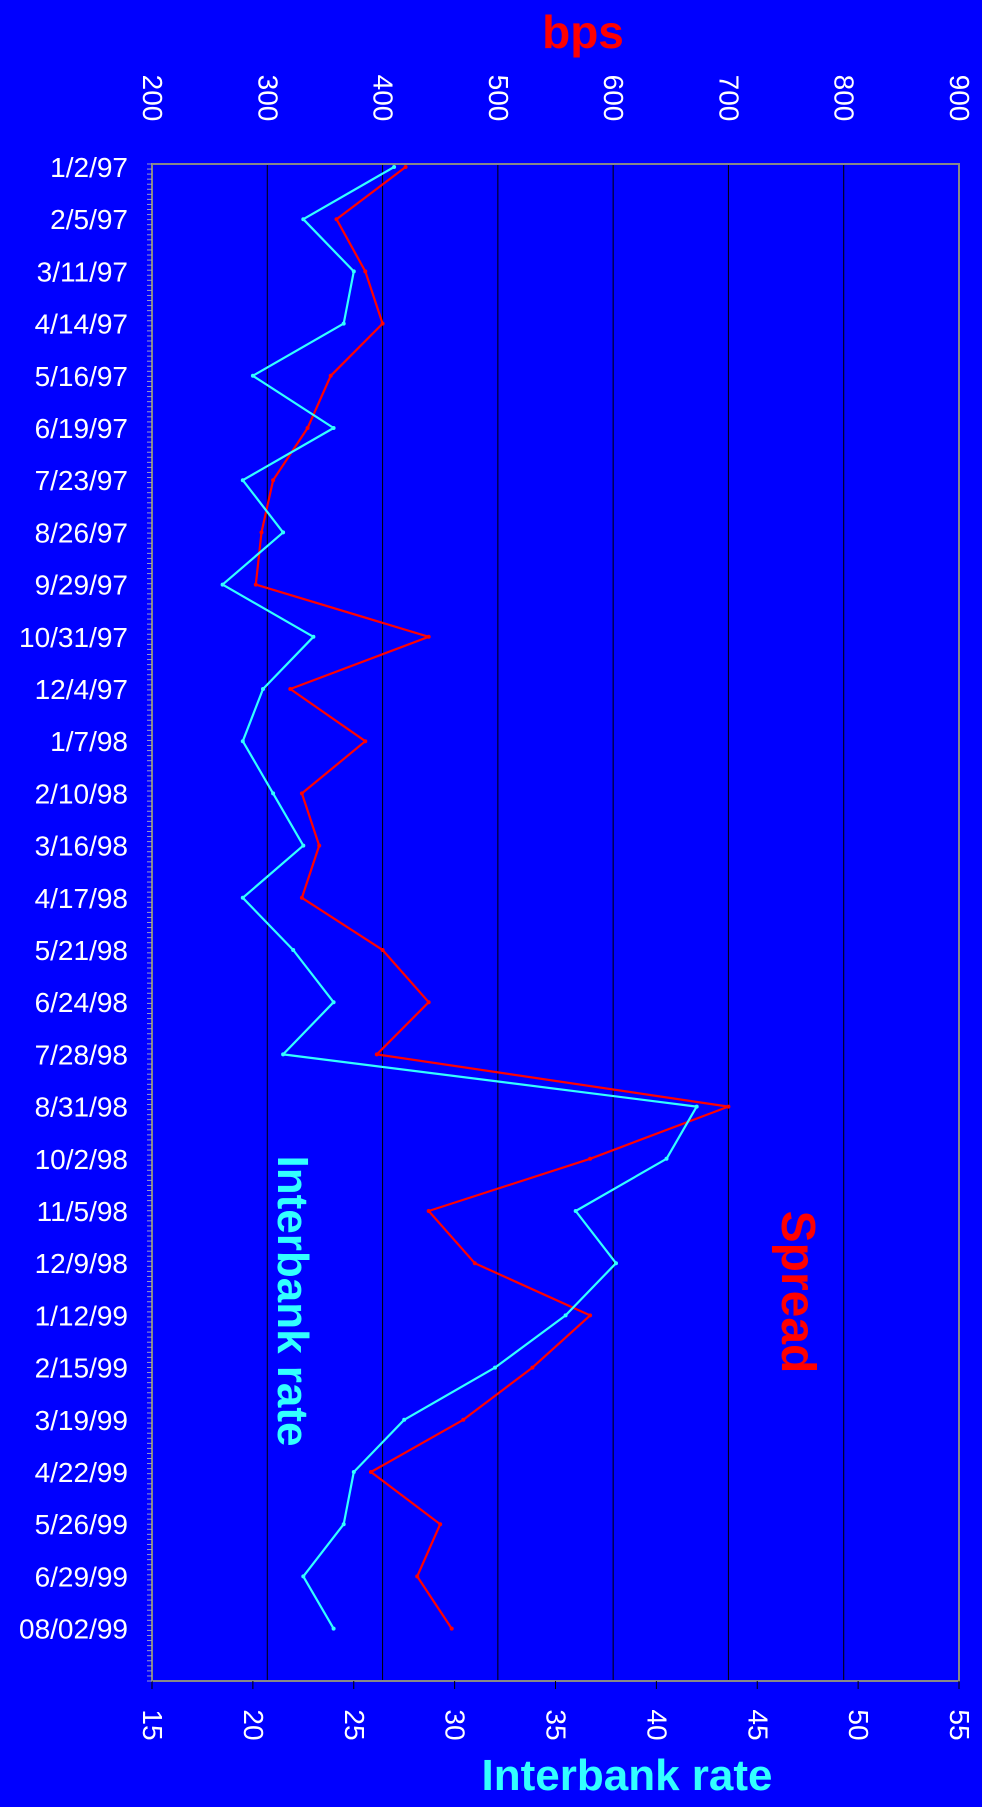 This screenshot has width=982, height=1807. Describe the element at coordinates (858, 1724) in the screenshot. I see `bottom-tick-label: 50` at that location.